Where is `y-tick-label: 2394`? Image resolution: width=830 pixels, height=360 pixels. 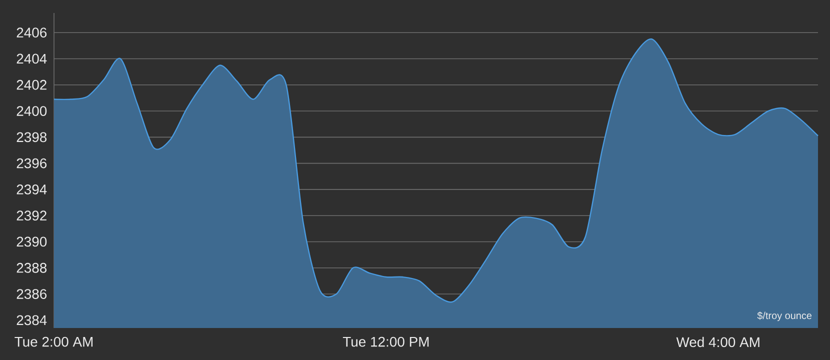
y-tick-label: 2394 is located at coordinates (31, 189).